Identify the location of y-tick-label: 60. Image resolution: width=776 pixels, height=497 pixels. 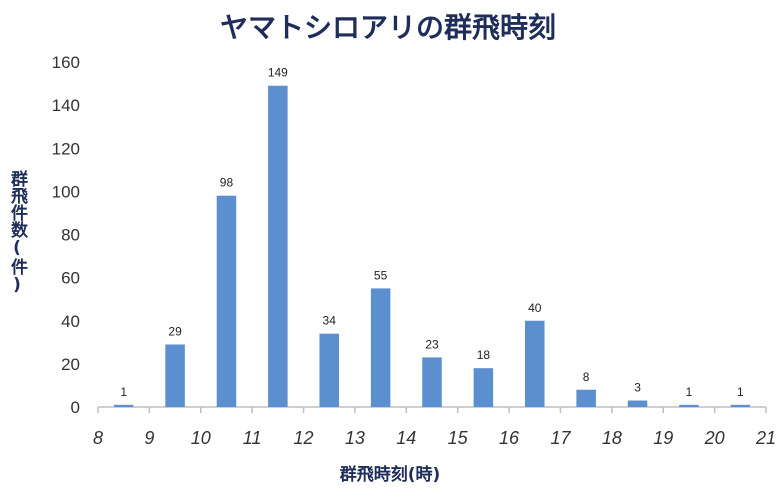
(70, 278).